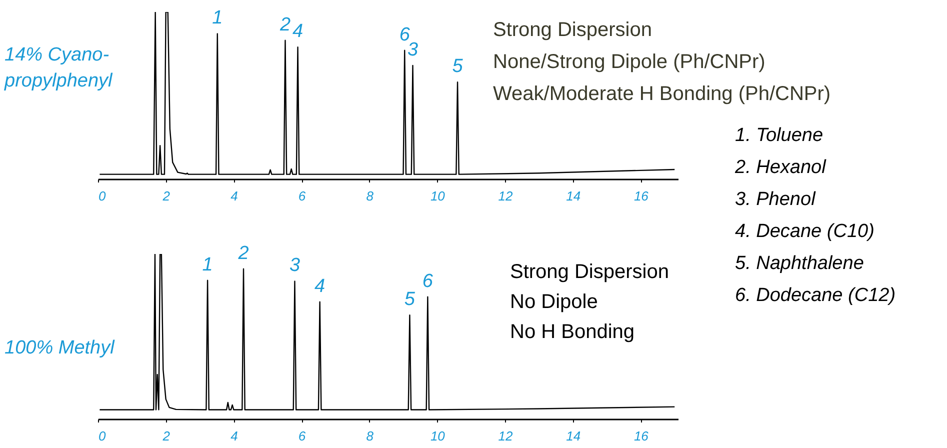 Image resolution: width=947 pixels, height=448 pixels. Describe the element at coordinates (59, 68) in the screenshot. I see `y-axis-title: 14% Cyano- propylphenyl` at that location.